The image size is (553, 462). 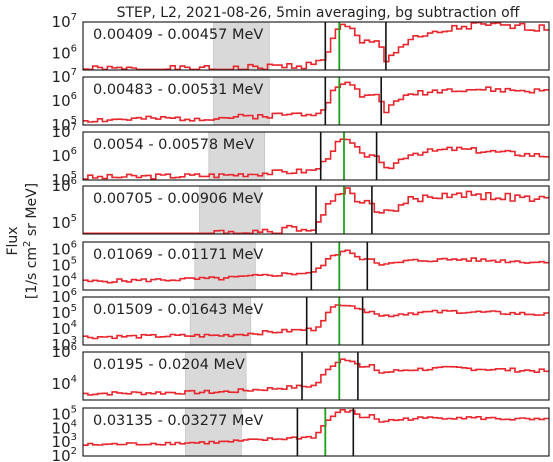 I want to click on channel-energy-label: 0.00705 - 0.00906 MeV, so click(x=178, y=199).